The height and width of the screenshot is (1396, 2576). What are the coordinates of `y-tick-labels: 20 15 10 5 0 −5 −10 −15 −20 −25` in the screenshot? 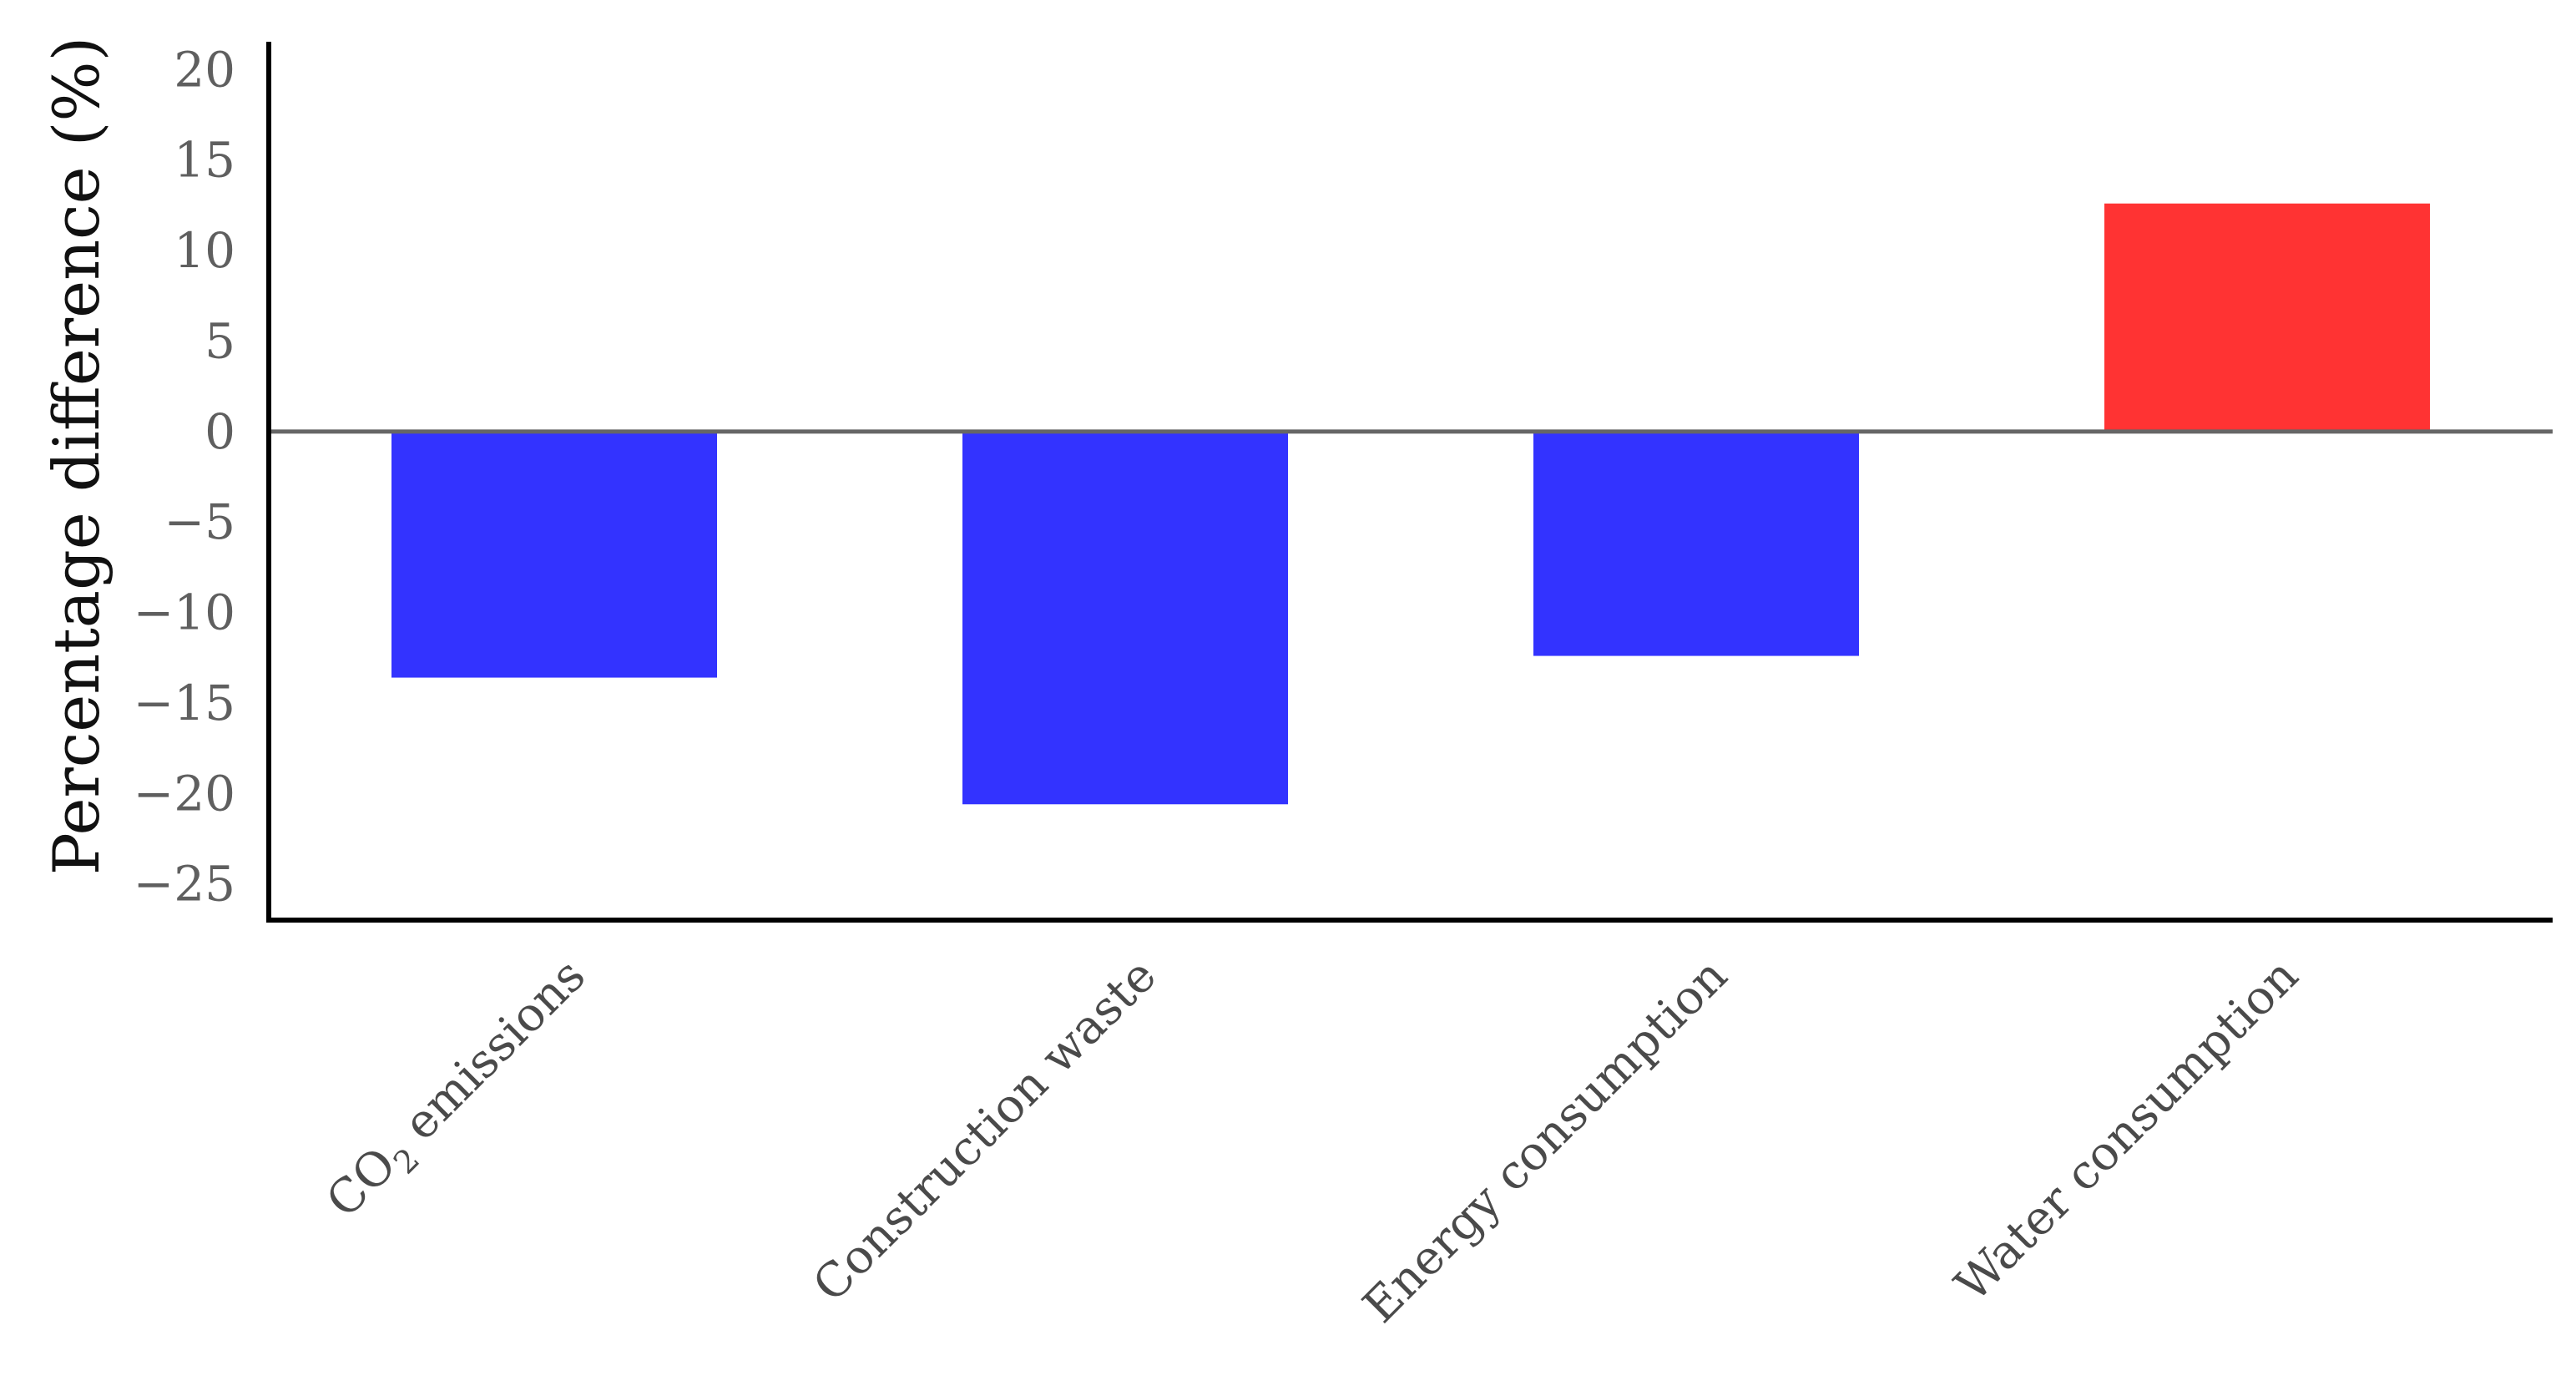 It's located at (184, 476).